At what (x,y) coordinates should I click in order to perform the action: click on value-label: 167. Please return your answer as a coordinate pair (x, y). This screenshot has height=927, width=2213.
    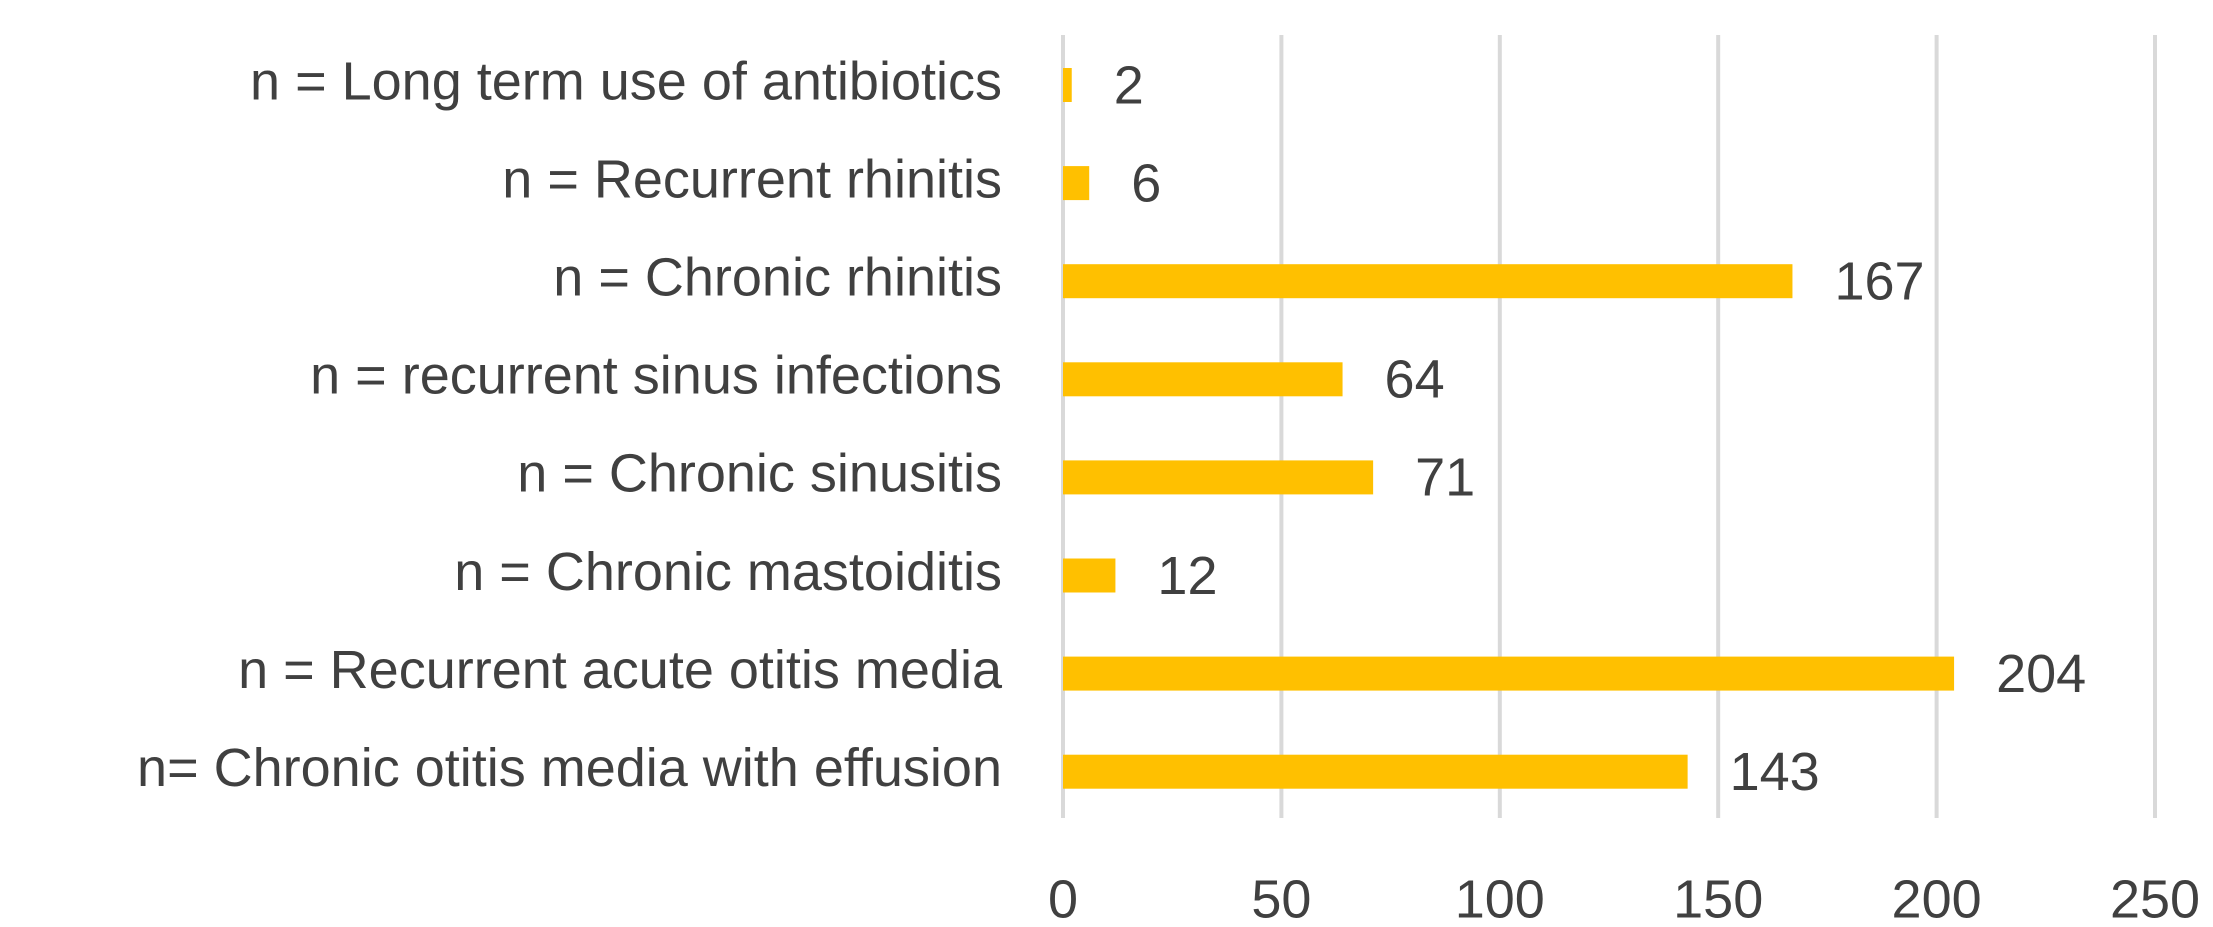
    Looking at the image, I should click on (1879, 281).